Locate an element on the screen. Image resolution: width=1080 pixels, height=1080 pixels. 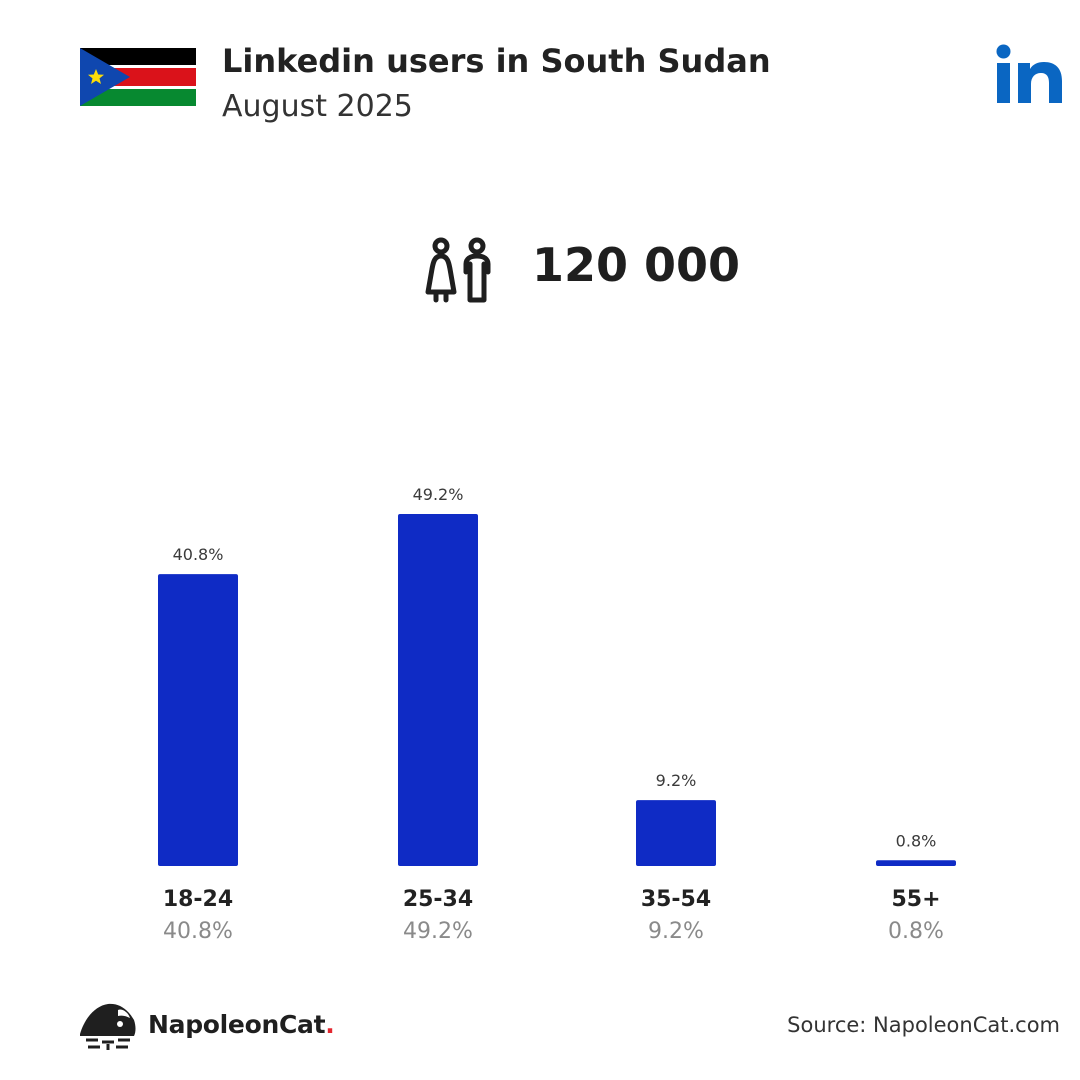
category-percent: 0.8% is located at coordinates (916, 931).